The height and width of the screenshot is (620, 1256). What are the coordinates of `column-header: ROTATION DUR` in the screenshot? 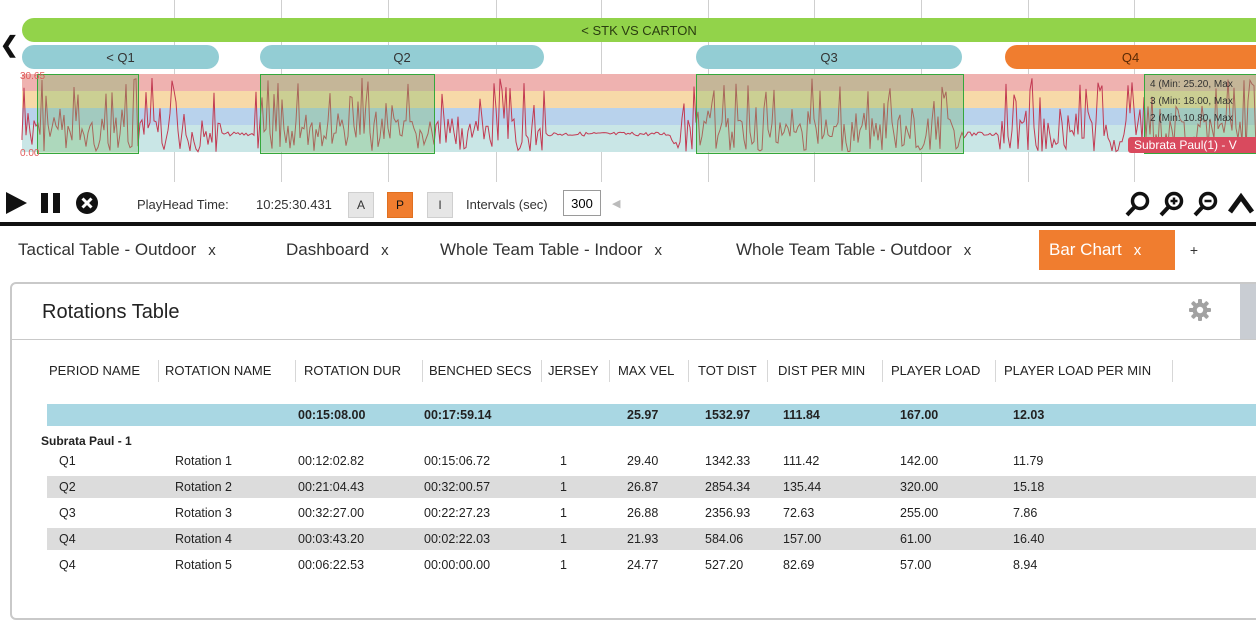 It's located at (353, 370).